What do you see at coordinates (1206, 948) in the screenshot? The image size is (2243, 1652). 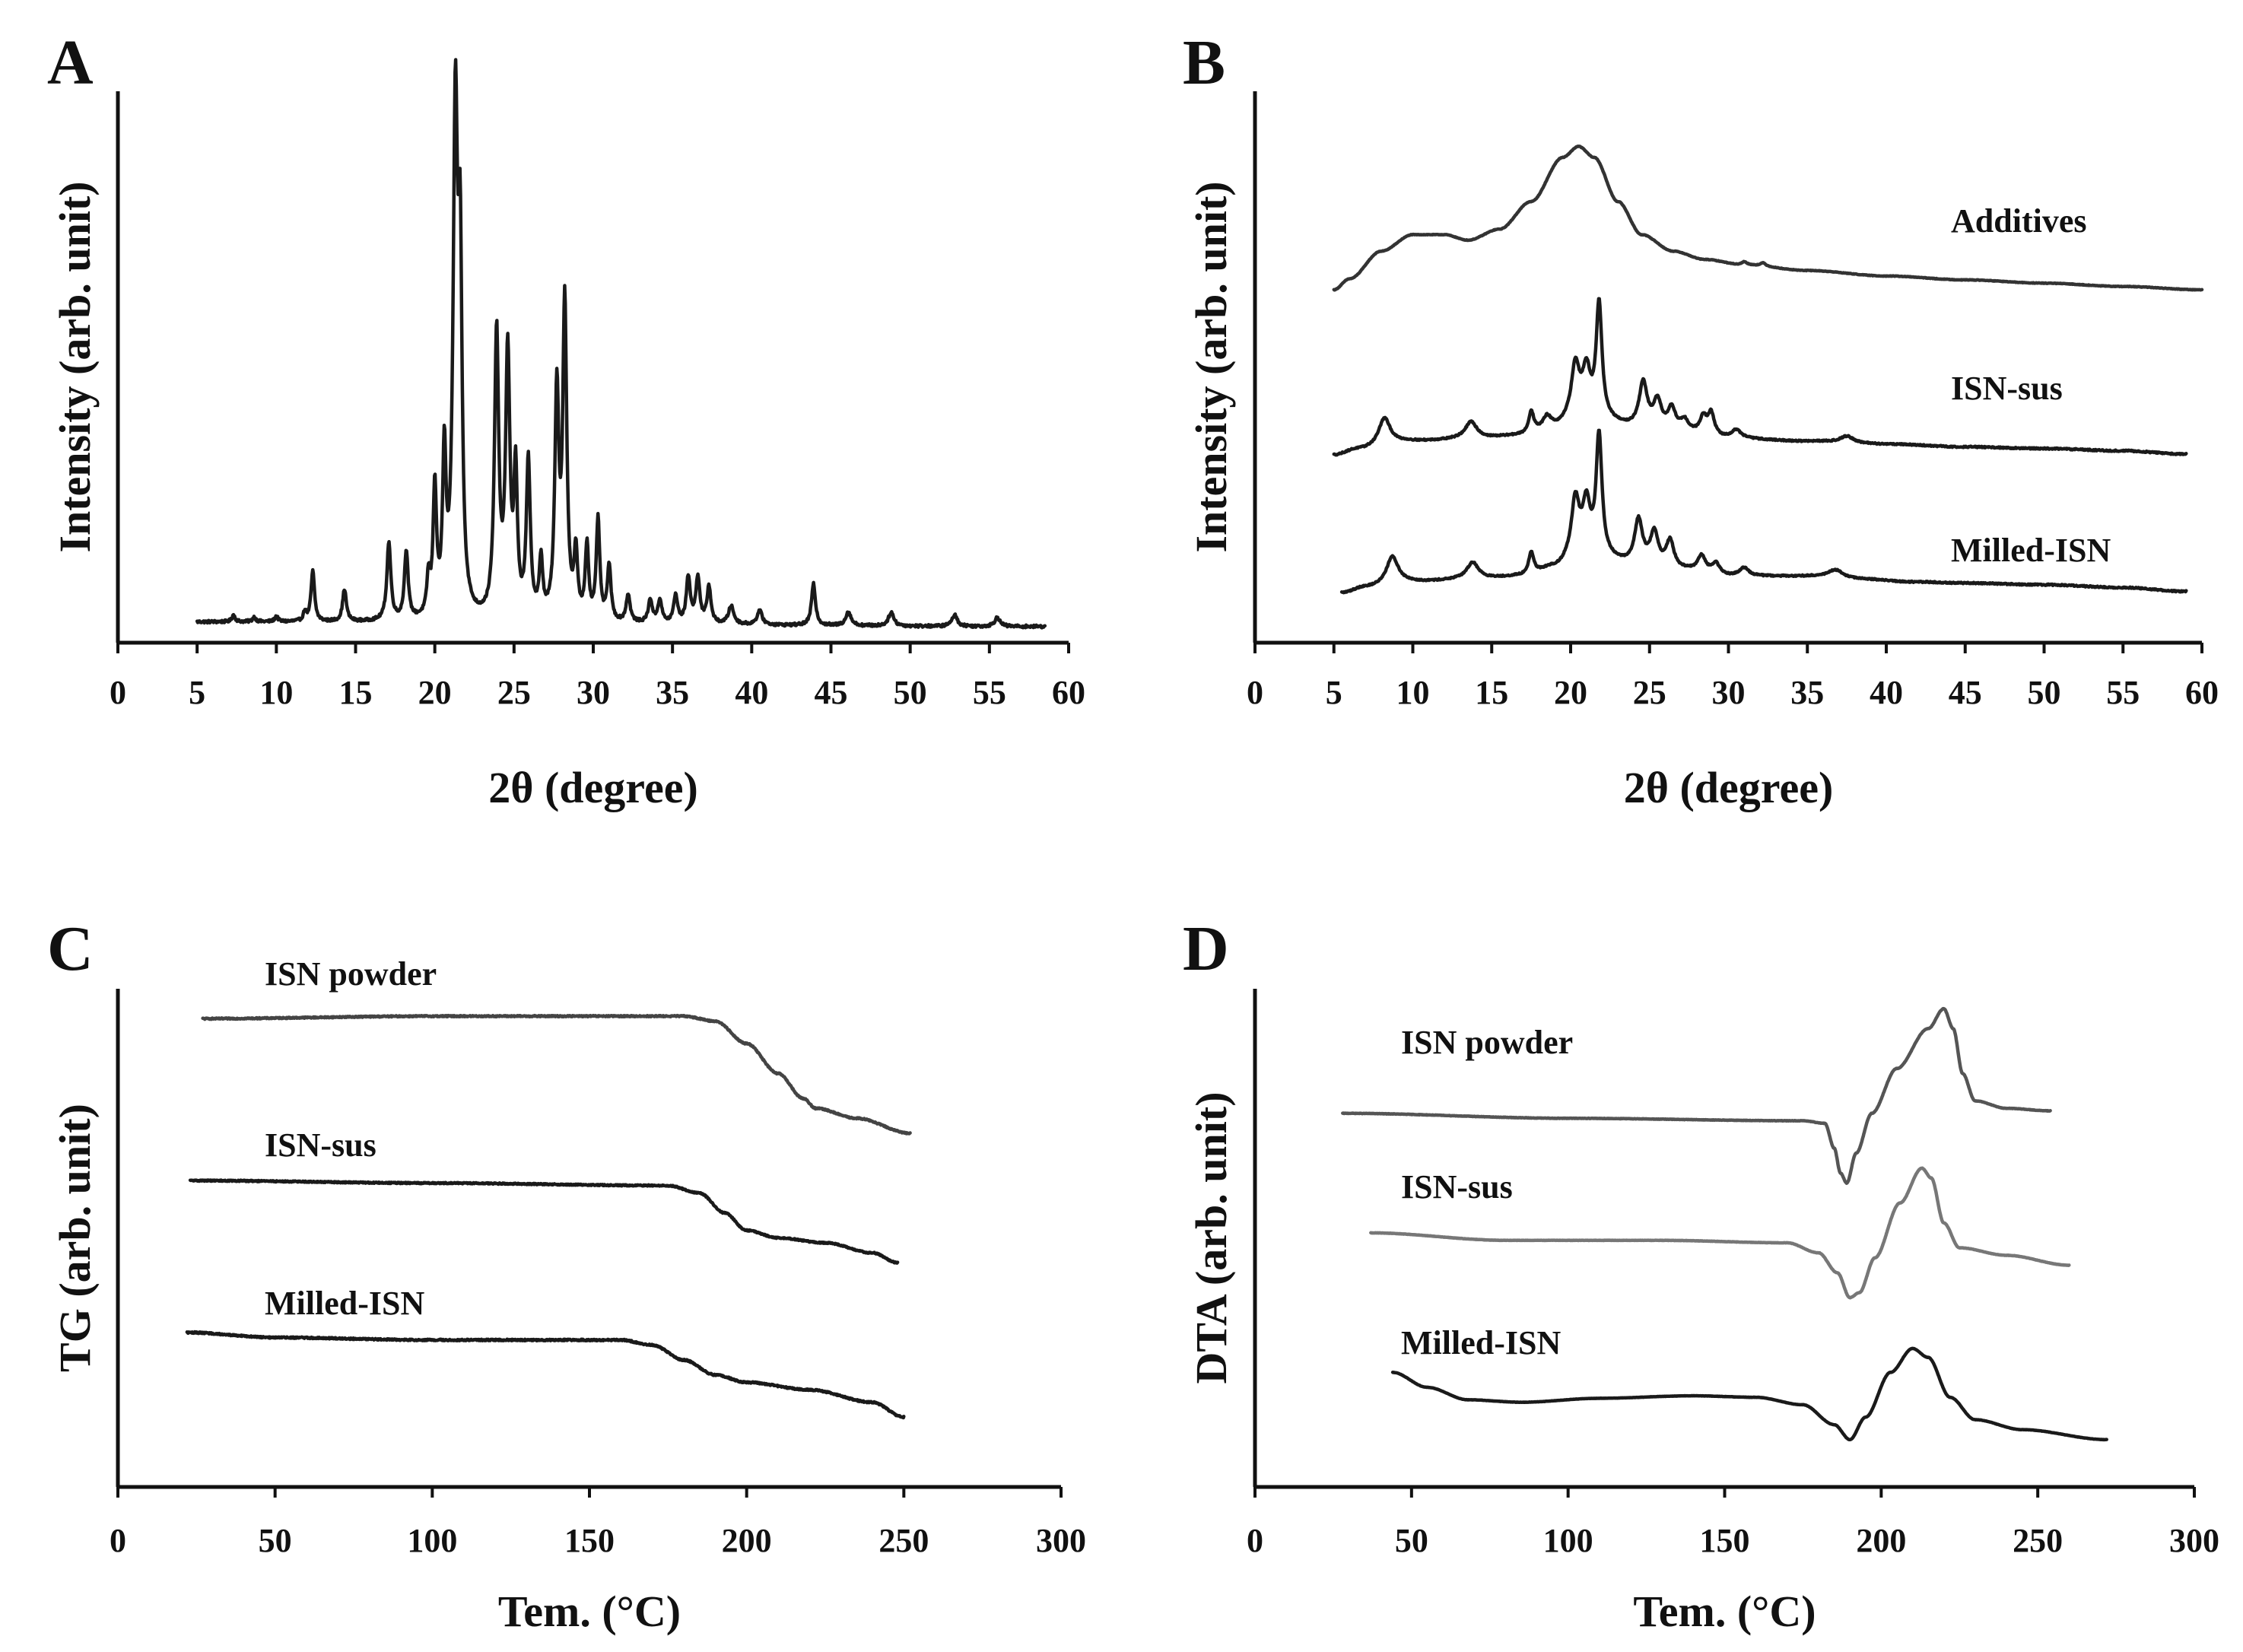 I see `panel-letter: D` at bounding box center [1206, 948].